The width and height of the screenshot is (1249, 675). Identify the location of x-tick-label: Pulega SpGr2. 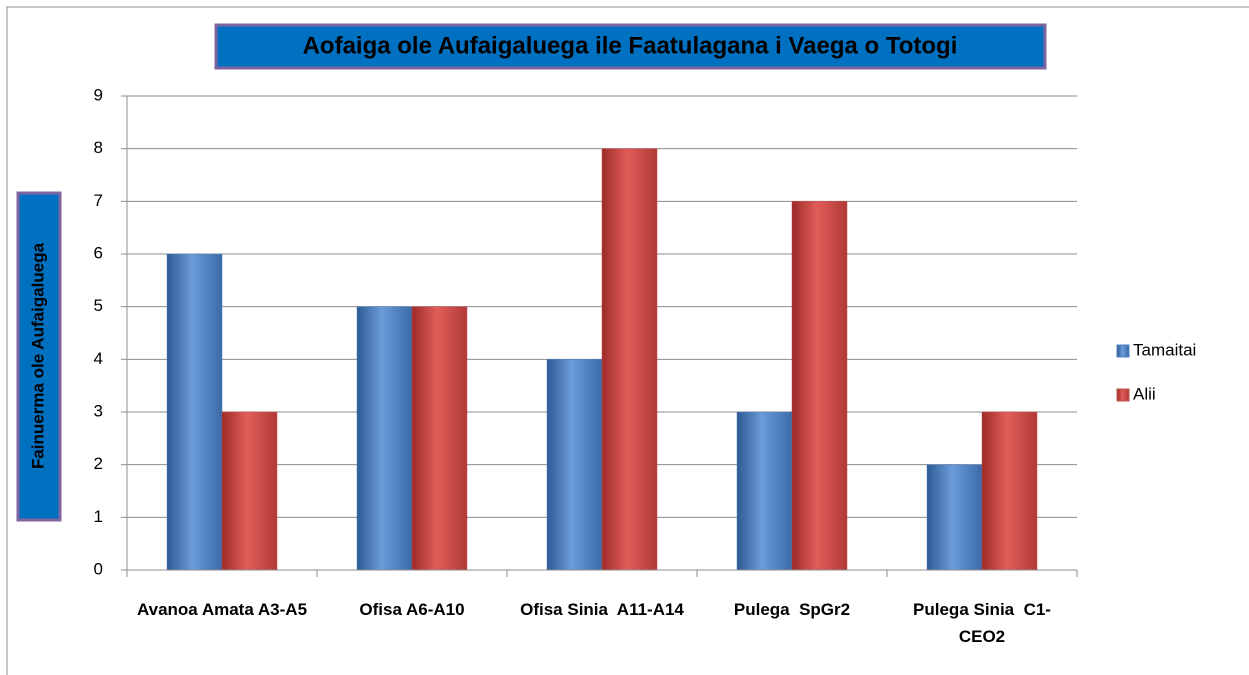
(792, 609).